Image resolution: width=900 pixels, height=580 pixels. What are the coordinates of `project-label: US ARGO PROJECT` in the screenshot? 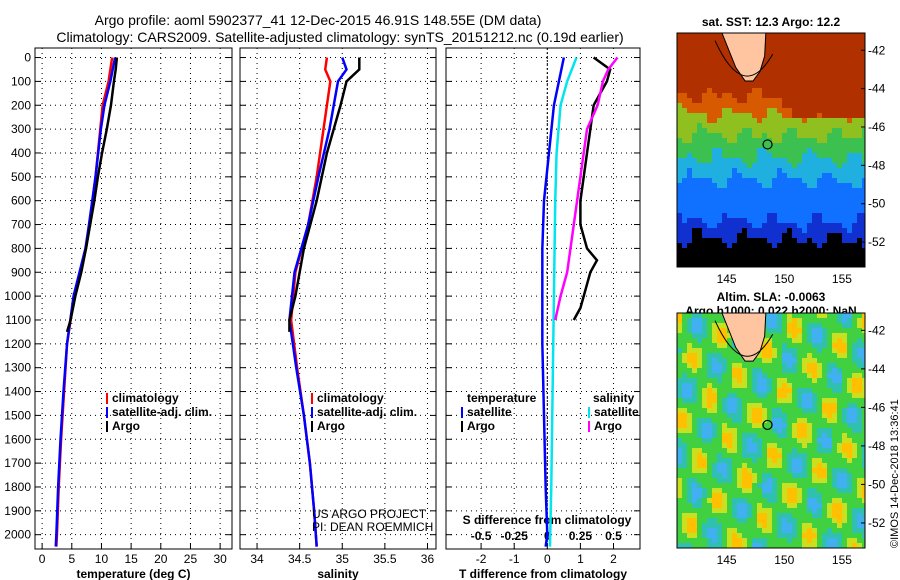 It's located at (369, 514).